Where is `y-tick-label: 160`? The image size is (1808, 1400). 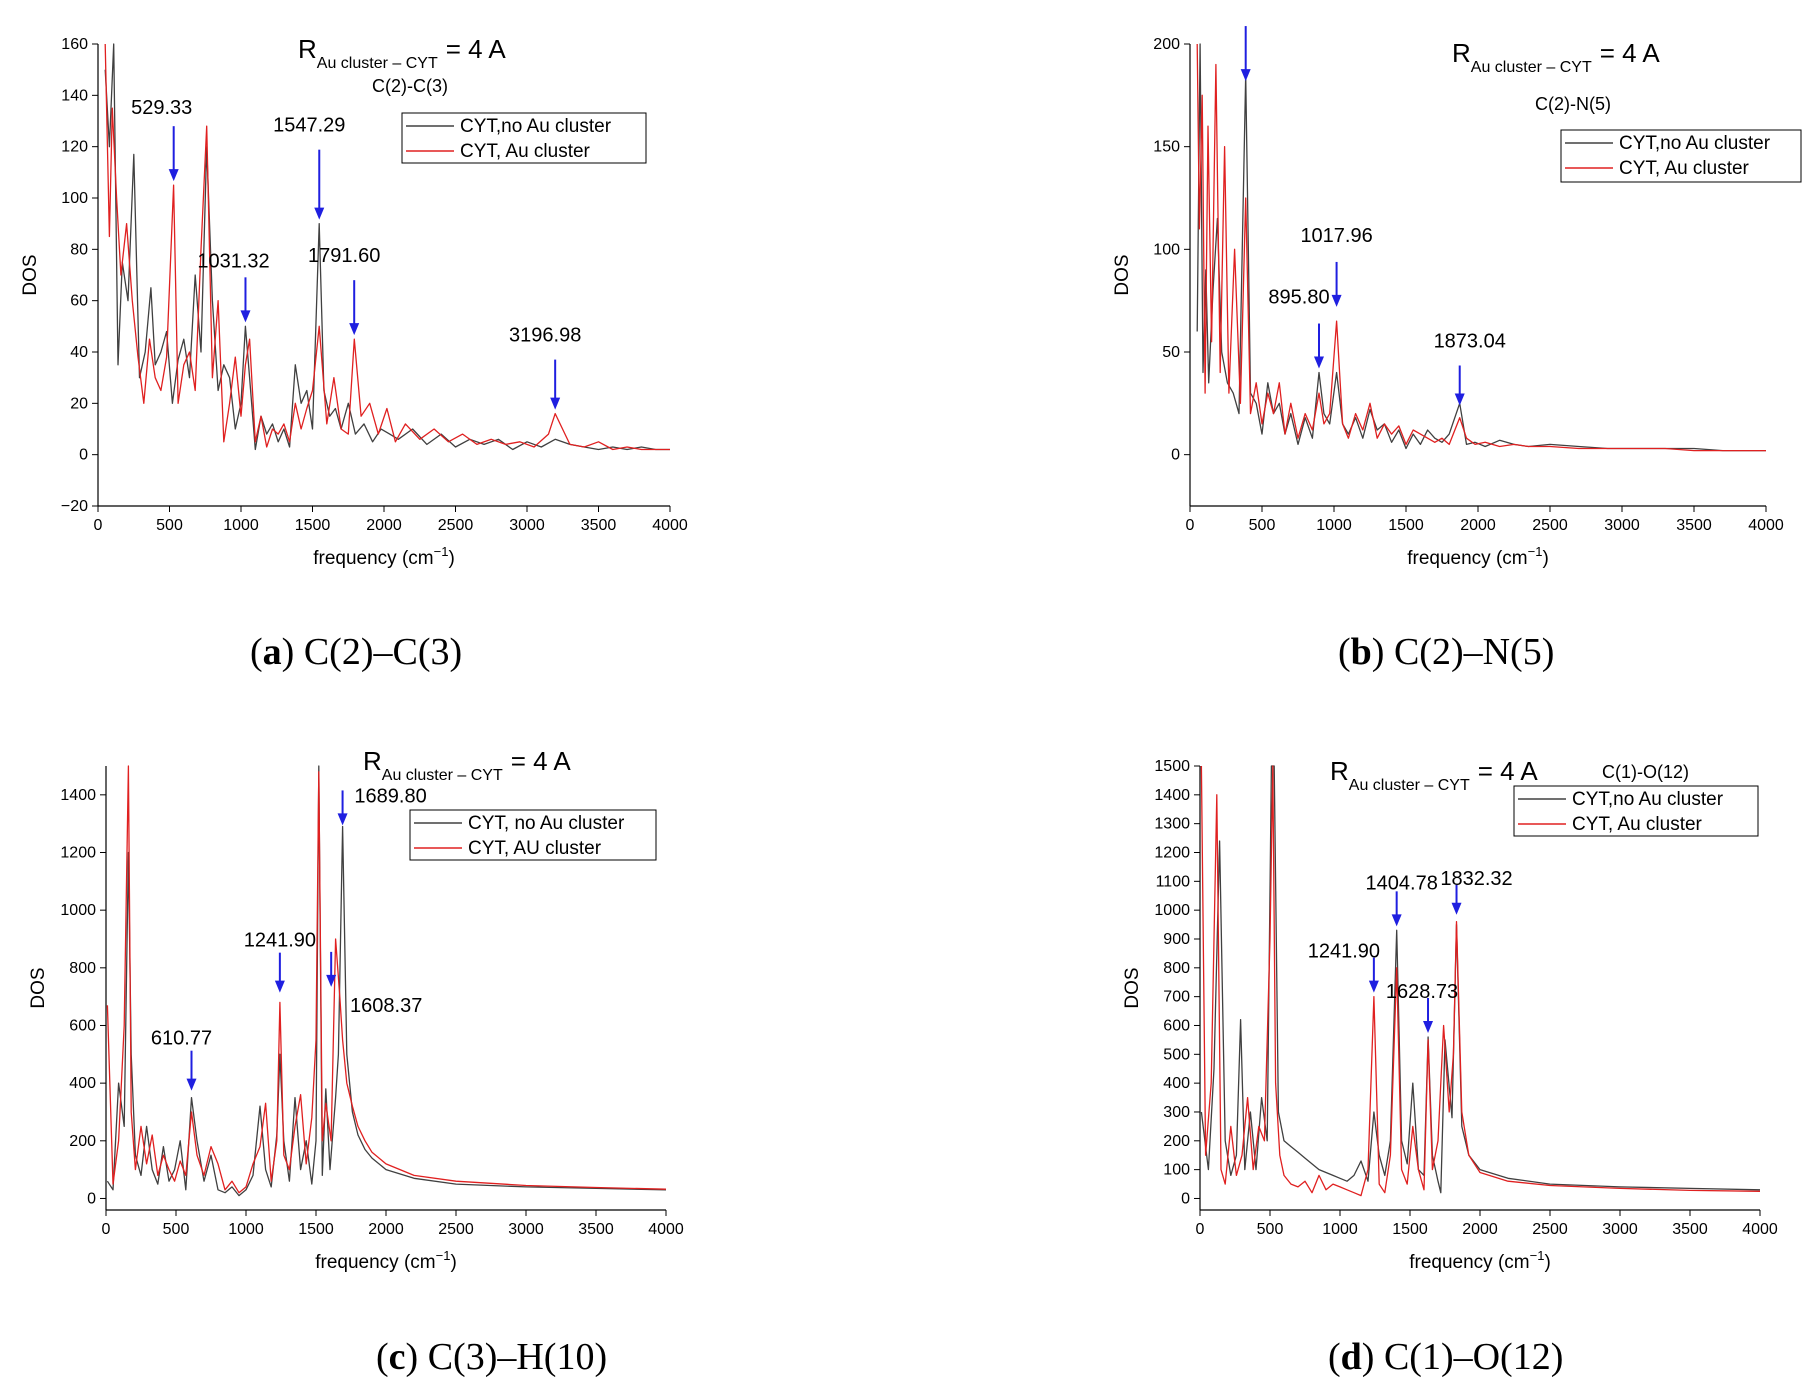 y-tick-label: 160 is located at coordinates (74, 44).